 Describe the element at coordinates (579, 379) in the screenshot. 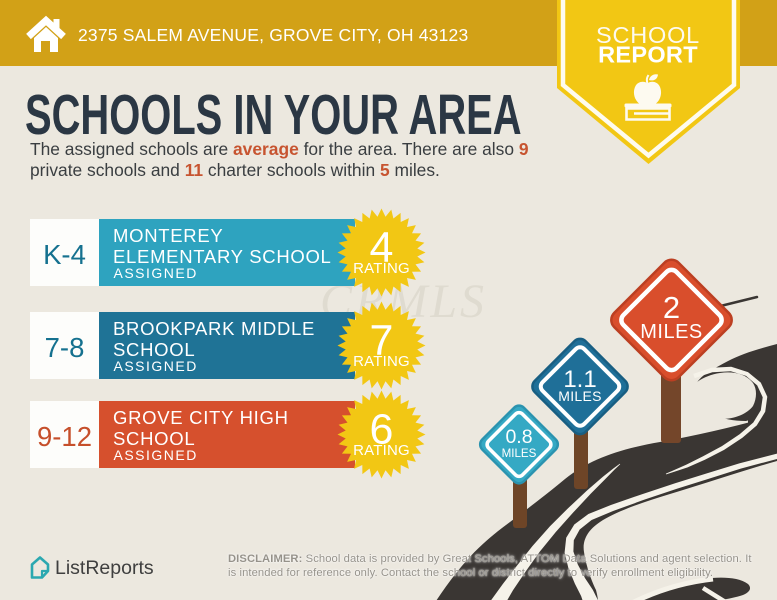

I see `svg-text: 1.1` at that location.